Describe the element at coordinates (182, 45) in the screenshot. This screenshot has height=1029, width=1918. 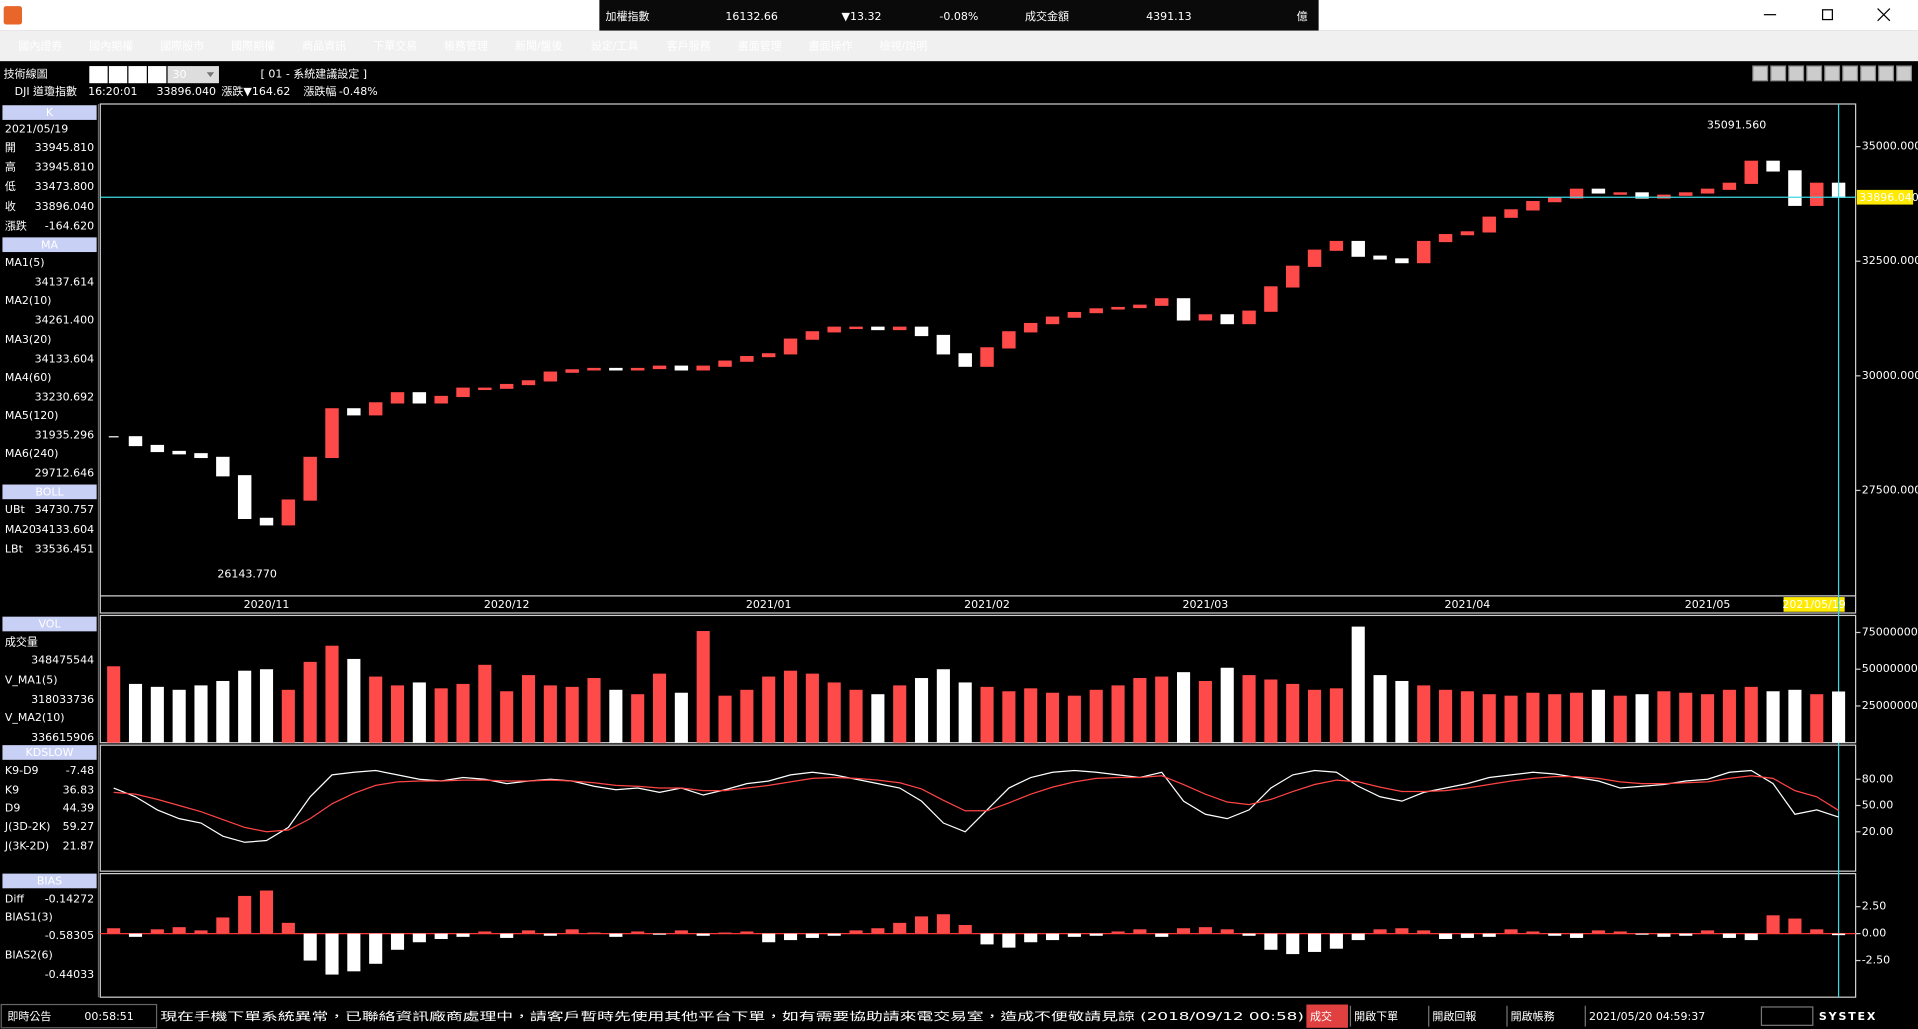
I see `menu-item: 國際股市` at that location.